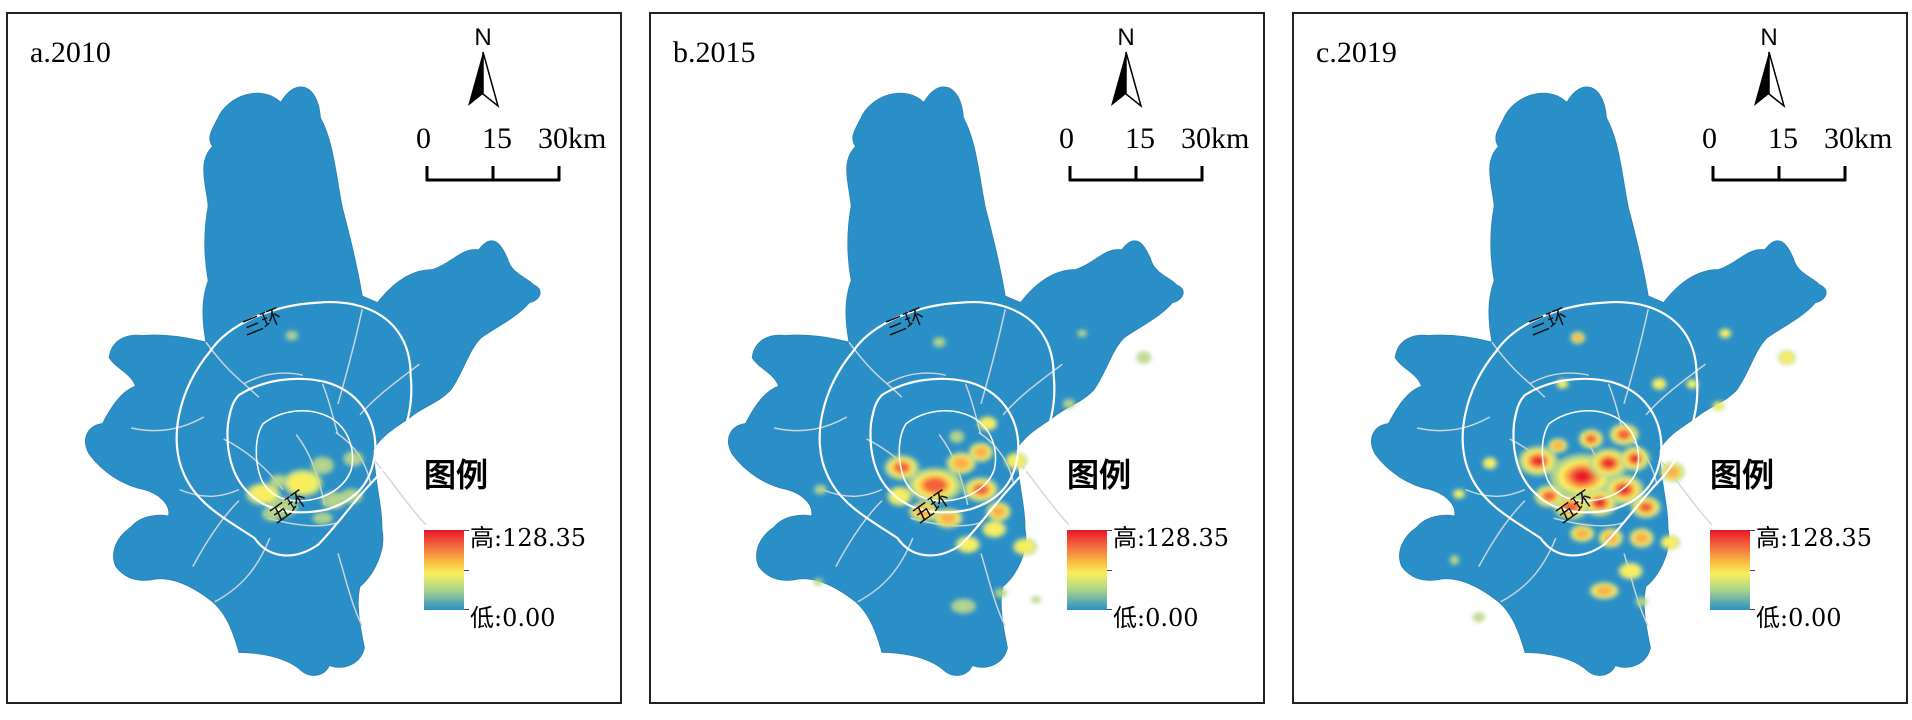  Describe the element at coordinates (1590, 456) in the screenshot. I see `second-ring-road` at that location.